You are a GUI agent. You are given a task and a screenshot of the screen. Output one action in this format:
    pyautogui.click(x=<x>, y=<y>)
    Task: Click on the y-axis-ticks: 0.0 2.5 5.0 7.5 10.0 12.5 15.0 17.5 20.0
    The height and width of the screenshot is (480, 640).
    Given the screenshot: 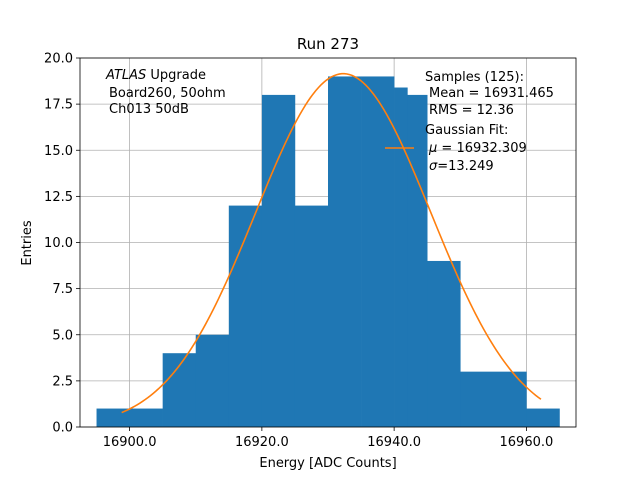 What is the action you would take?
    pyautogui.click(x=62, y=244)
    